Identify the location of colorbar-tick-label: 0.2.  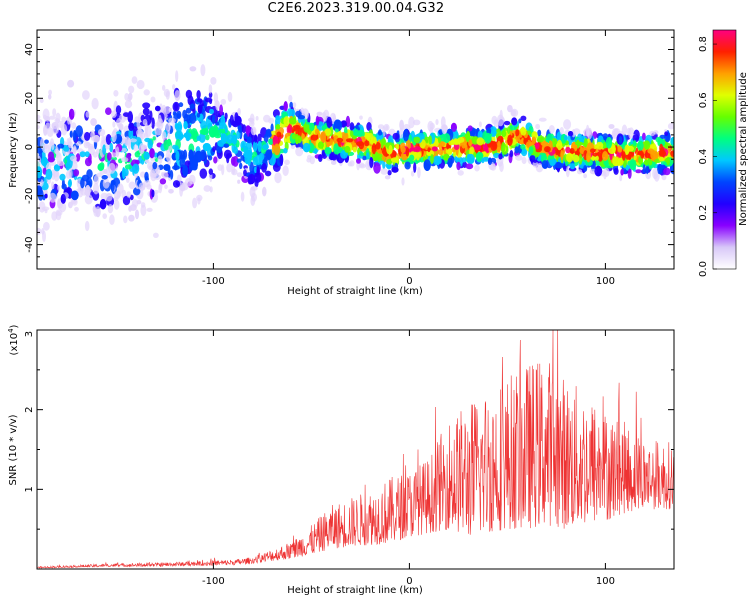
(703, 213).